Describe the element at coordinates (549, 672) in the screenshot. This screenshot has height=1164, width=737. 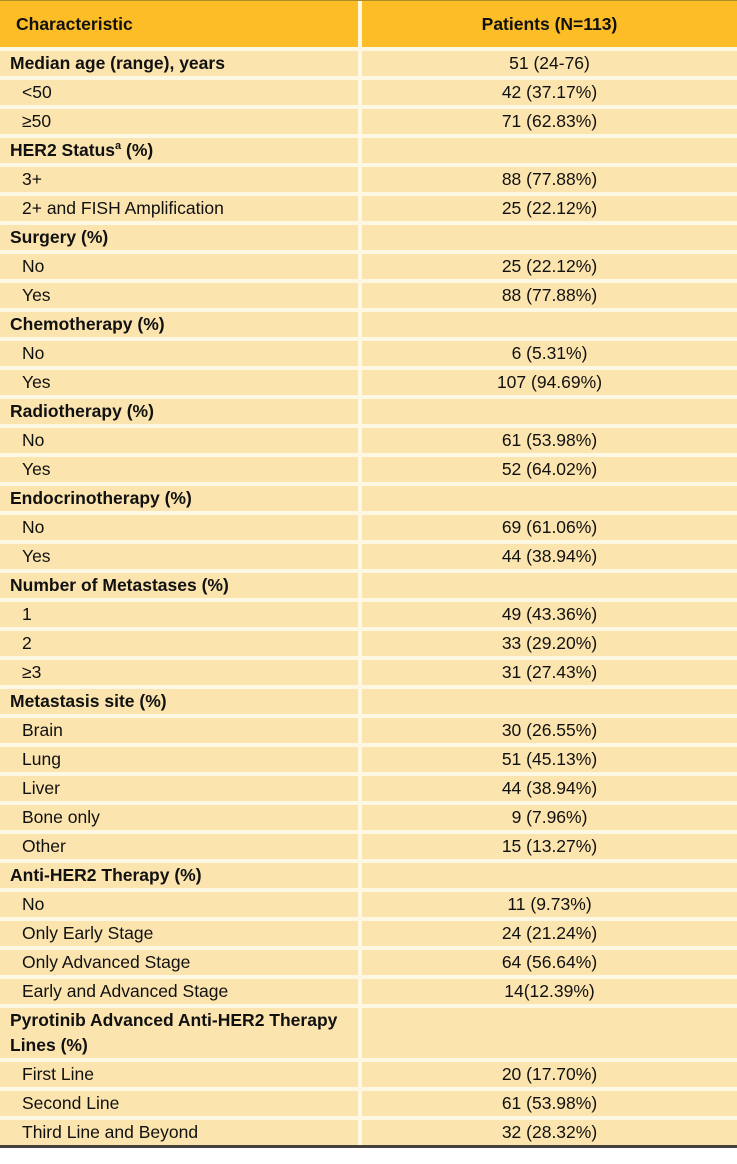
I see `value-cell: 31 (27.43%)` at that location.